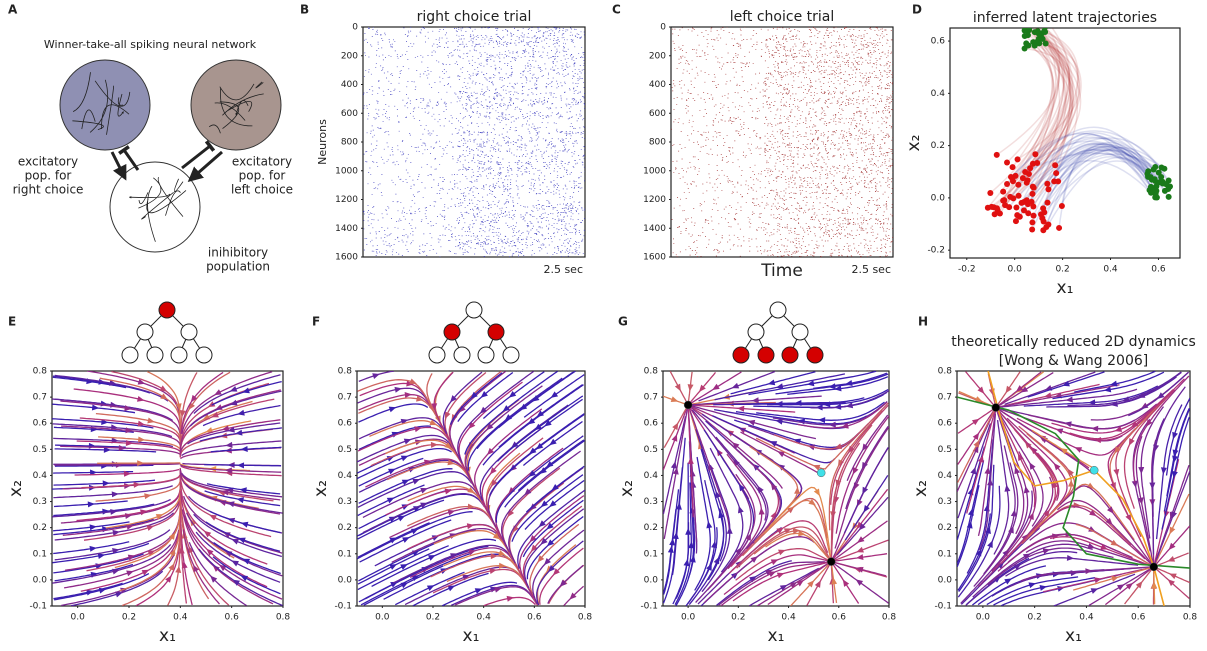 Image resolution: width=1207 pixels, height=651 pixels. Describe the element at coordinates (654, 171) in the screenshot. I see `y-tick-label: 1000` at that location.